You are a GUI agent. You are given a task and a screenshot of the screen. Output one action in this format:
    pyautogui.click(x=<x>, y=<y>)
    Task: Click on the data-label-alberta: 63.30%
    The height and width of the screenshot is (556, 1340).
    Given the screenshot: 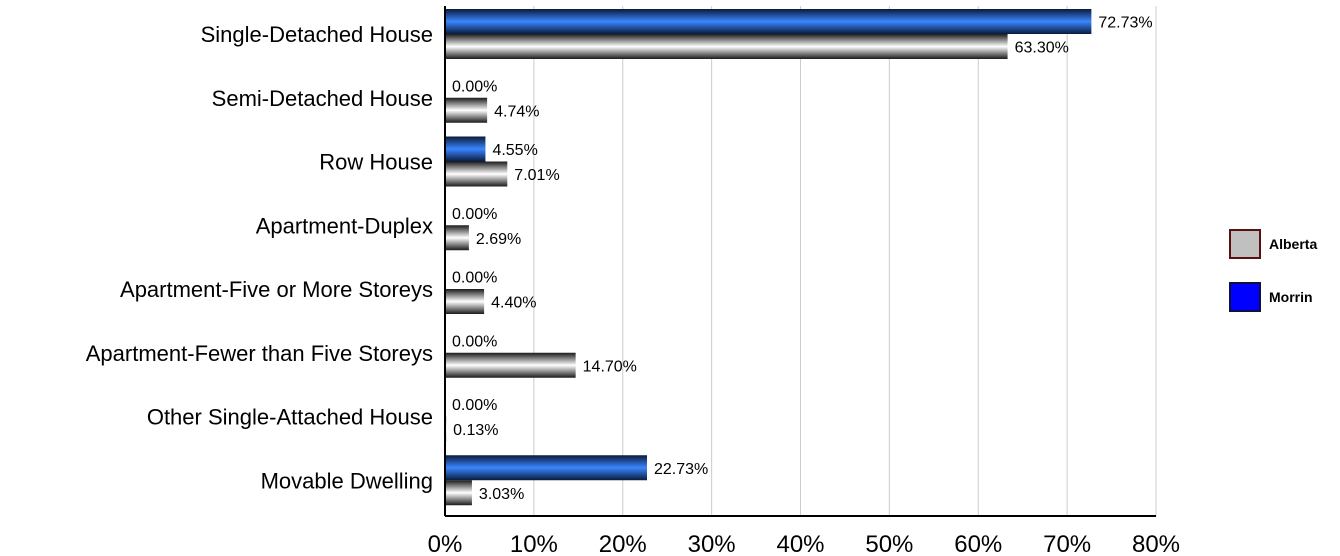 What is the action you would take?
    pyautogui.click(x=1042, y=48)
    